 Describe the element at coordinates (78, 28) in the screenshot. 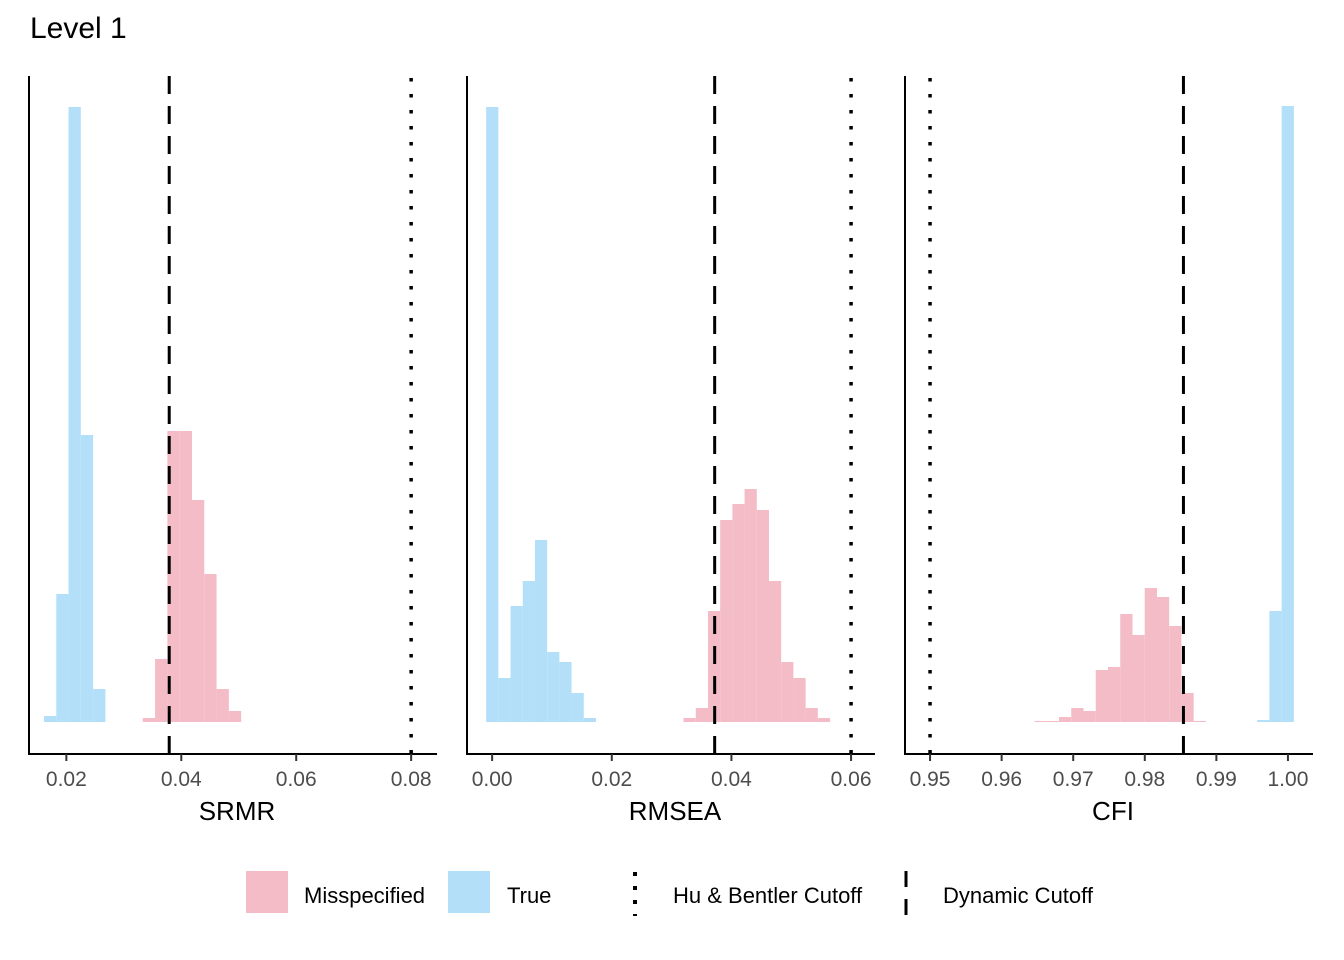

I see `chart-title: Level 1` at that location.